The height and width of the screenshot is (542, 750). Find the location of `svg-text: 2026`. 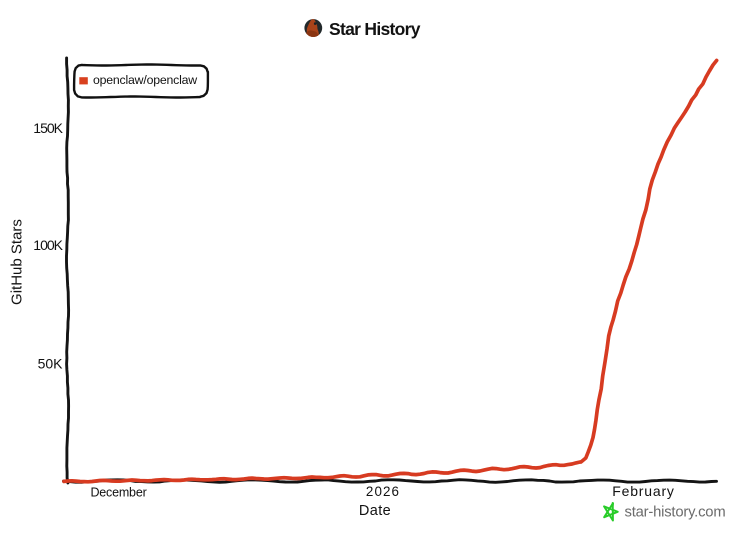

svg-text: 2026 is located at coordinates (383, 491).